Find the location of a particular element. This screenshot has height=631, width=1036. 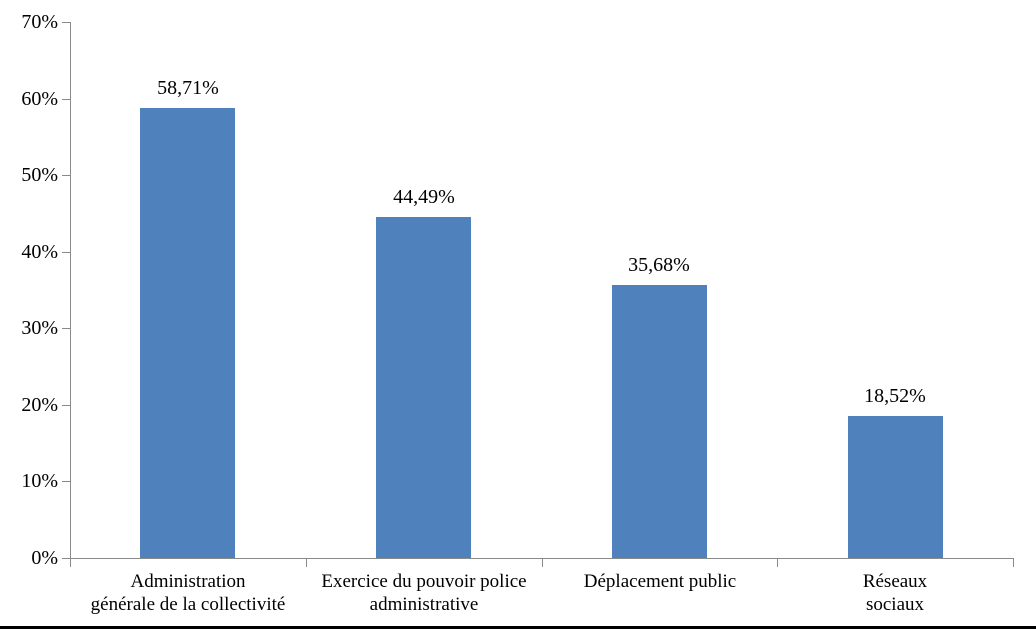

y-tick-label: 20% is located at coordinates (39, 405).